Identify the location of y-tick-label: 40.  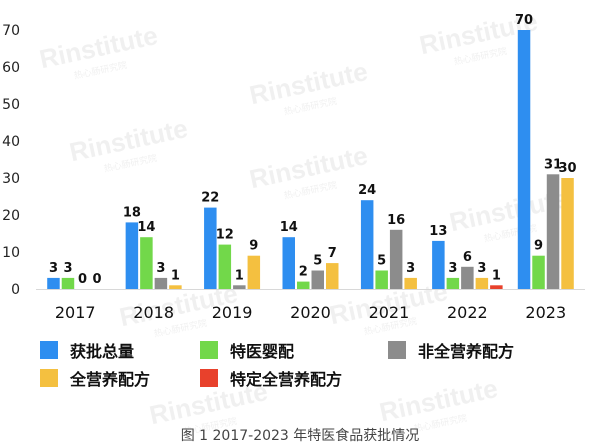
(11, 142).